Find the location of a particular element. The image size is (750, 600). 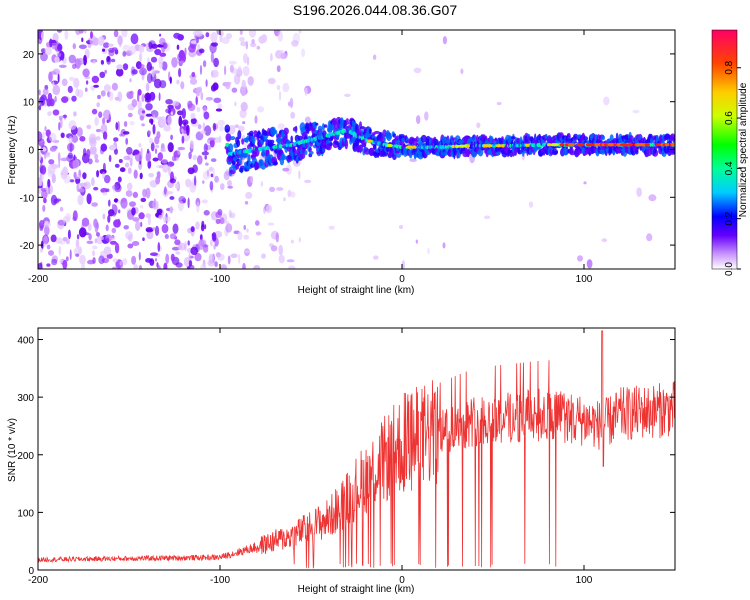

x-tick-label: 0 is located at coordinates (402, 279).